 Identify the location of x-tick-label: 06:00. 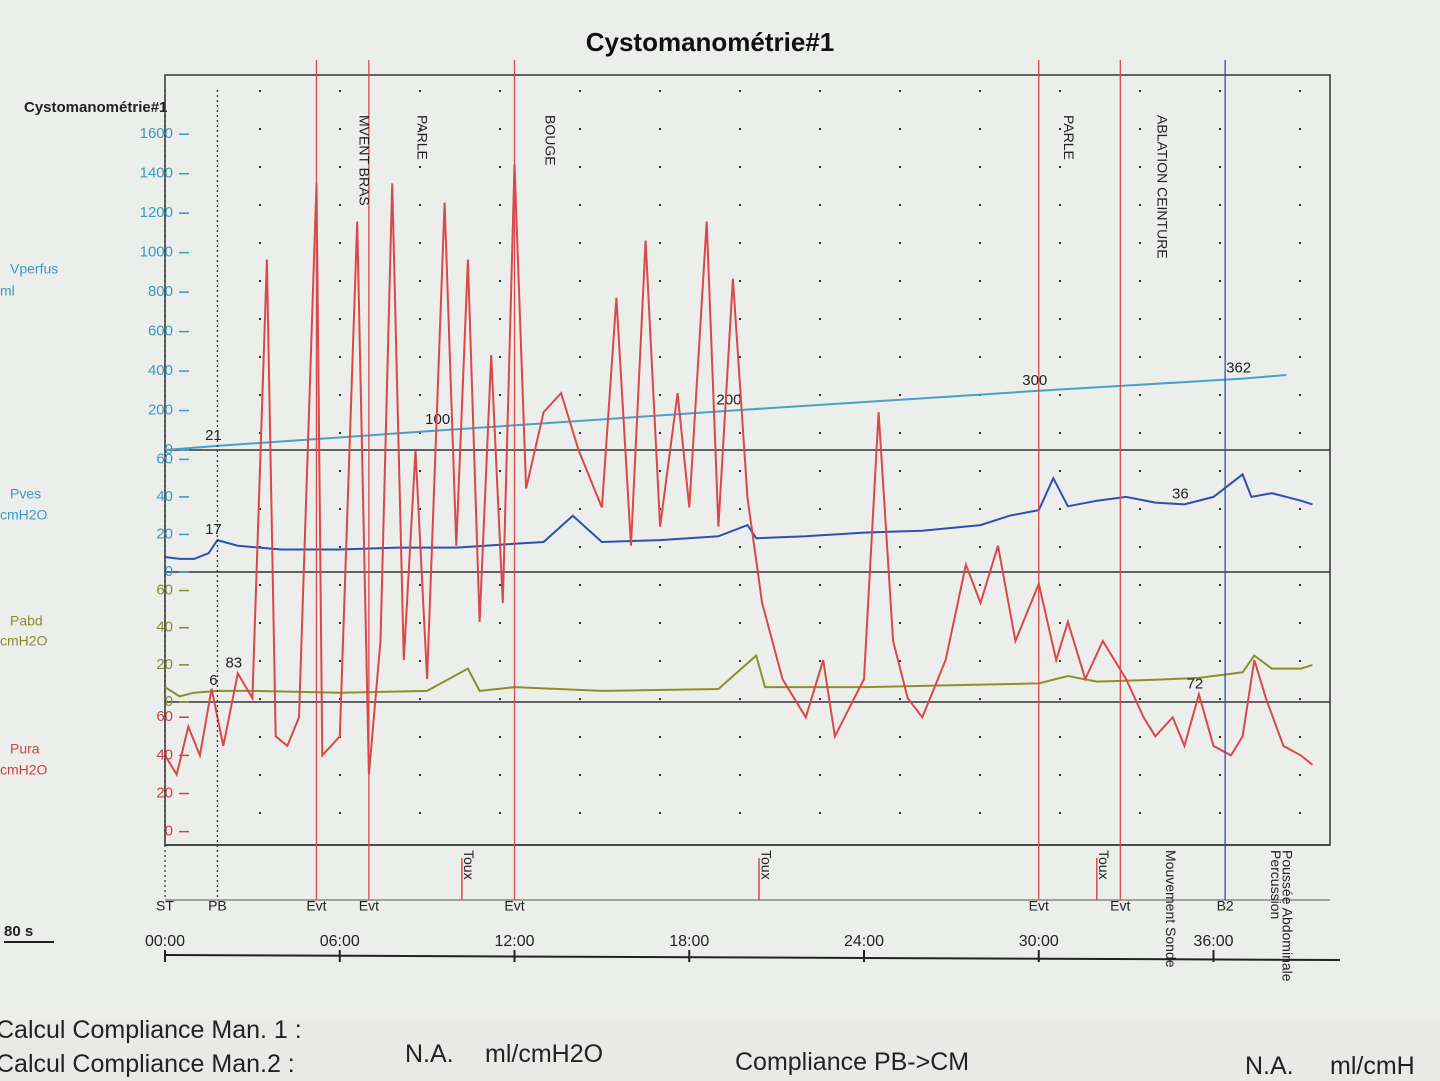
(340, 941).